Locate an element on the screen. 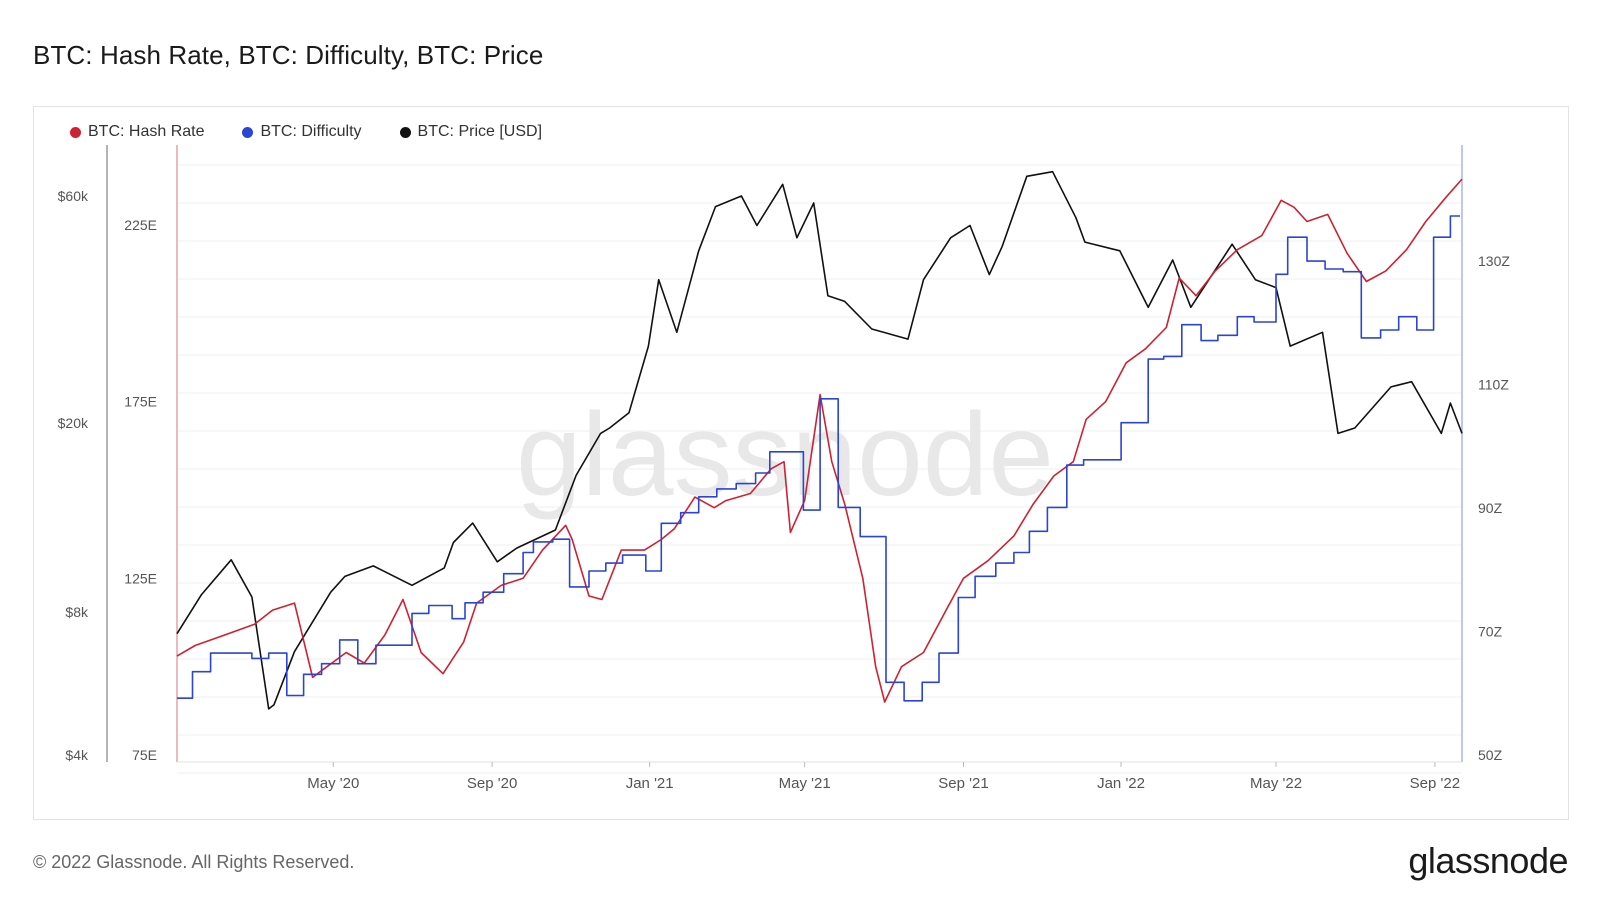 The height and width of the screenshot is (900, 1600). legend-item-difficulty: BTC: Difficulty is located at coordinates (302, 132).